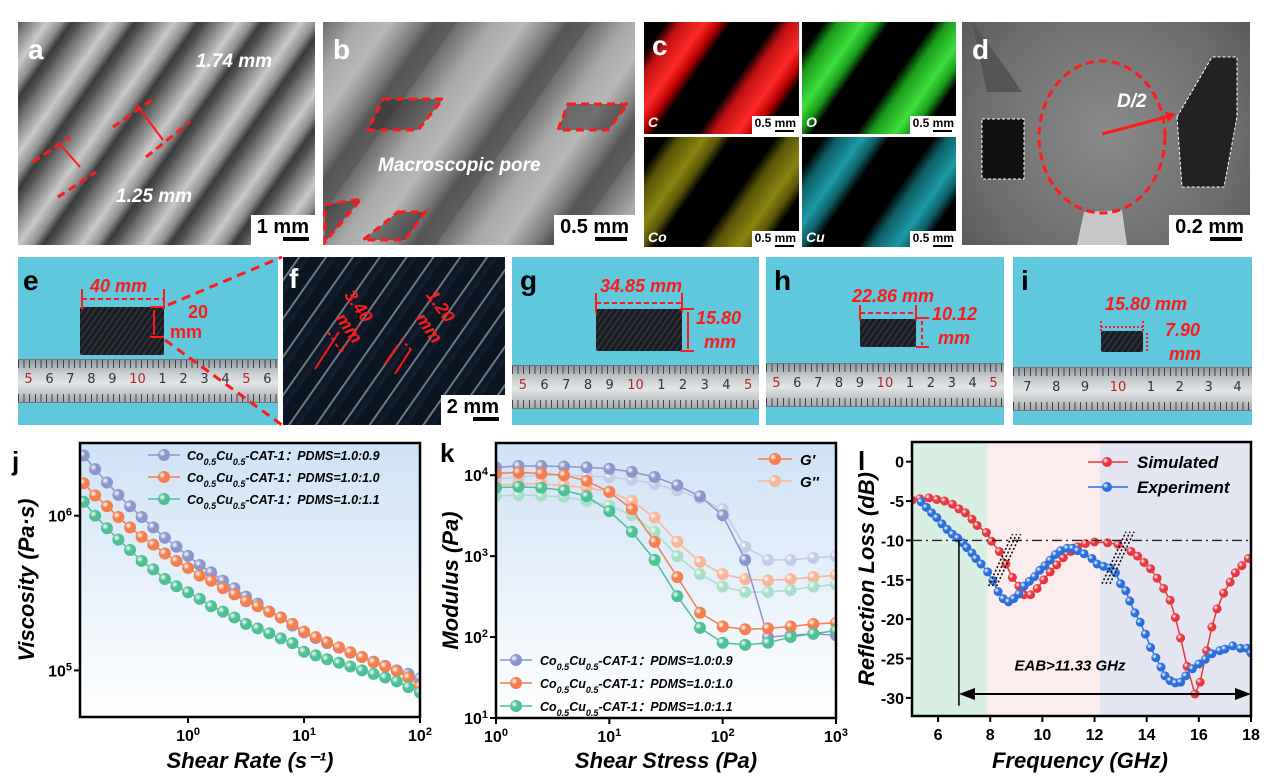 The image size is (1268, 778). Describe the element at coordinates (1080, 760) in the screenshot. I see `x-axis-label: Frequency (GHz)` at that location.